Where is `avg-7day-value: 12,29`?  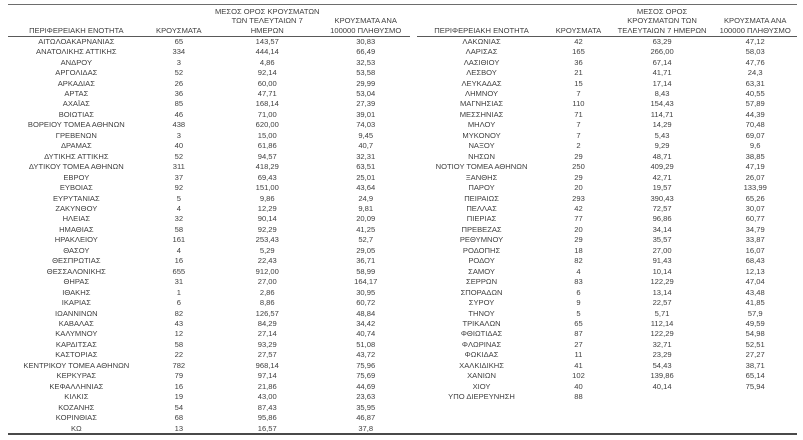 avg-7day-value: 12,29 is located at coordinates (267, 208).